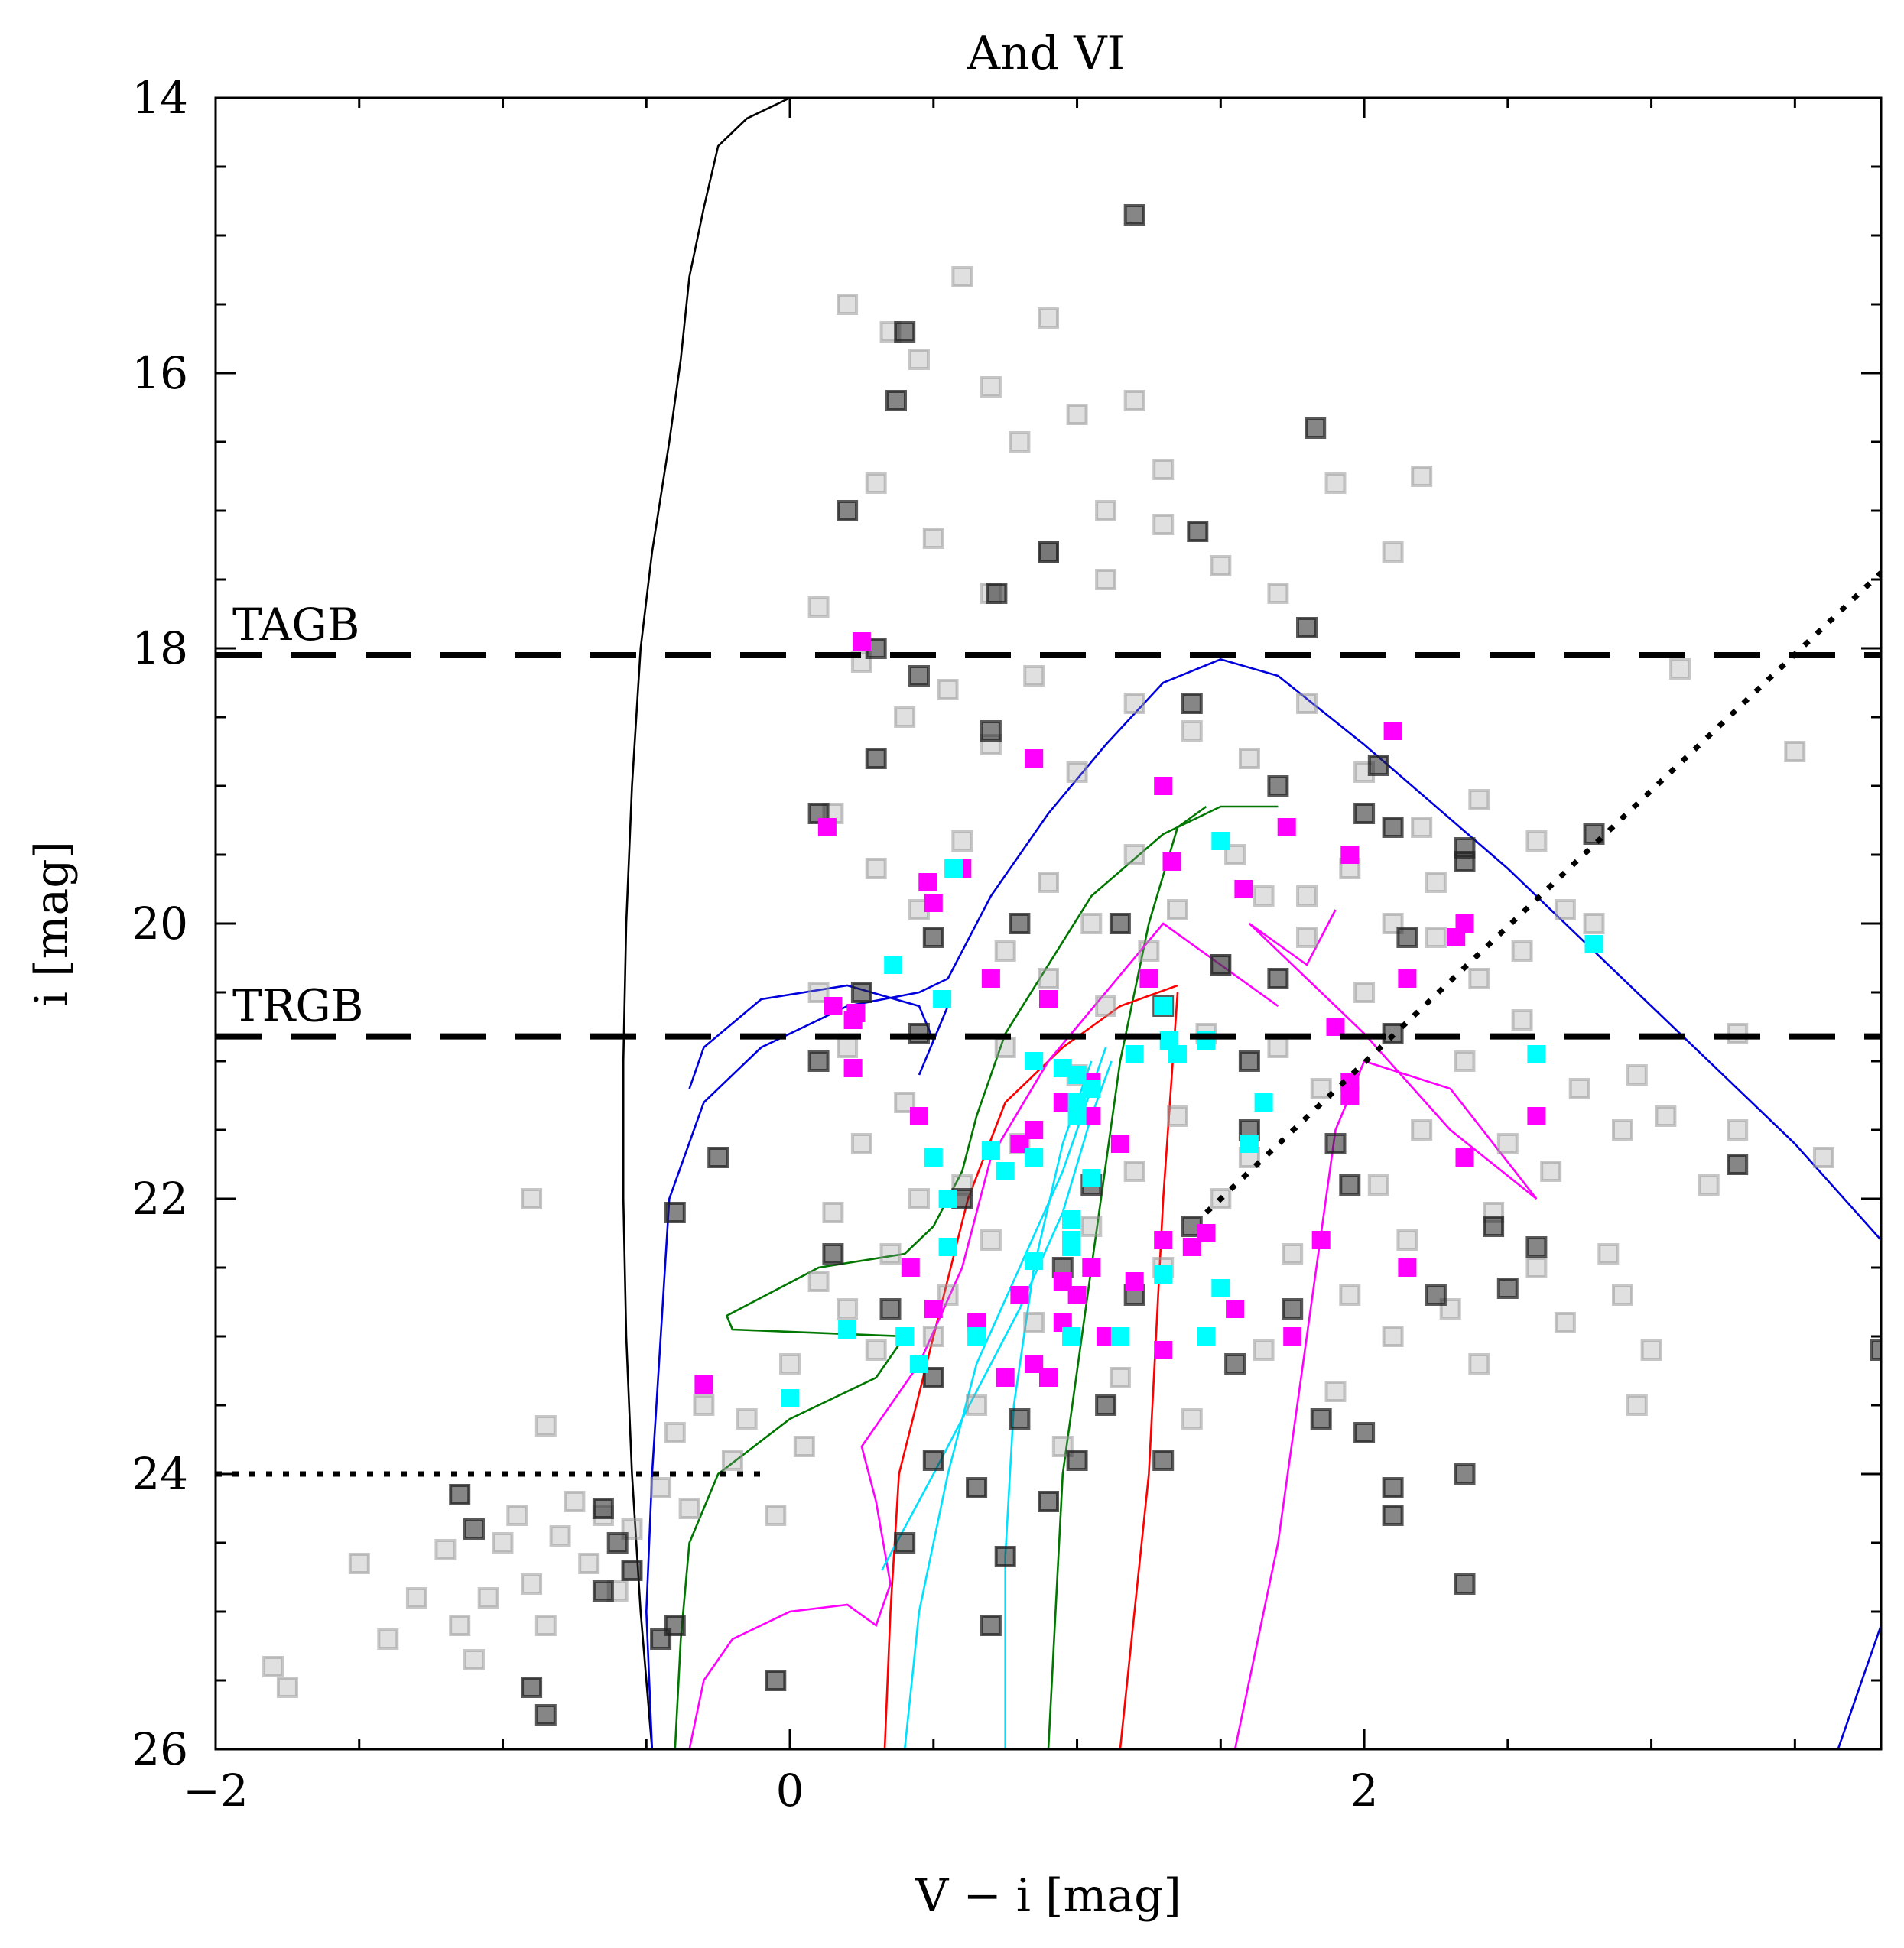 The width and height of the screenshot is (1904, 1948). What do you see at coordinates (1542, 892) in the screenshot?
I see `color-limit-line` at bounding box center [1542, 892].